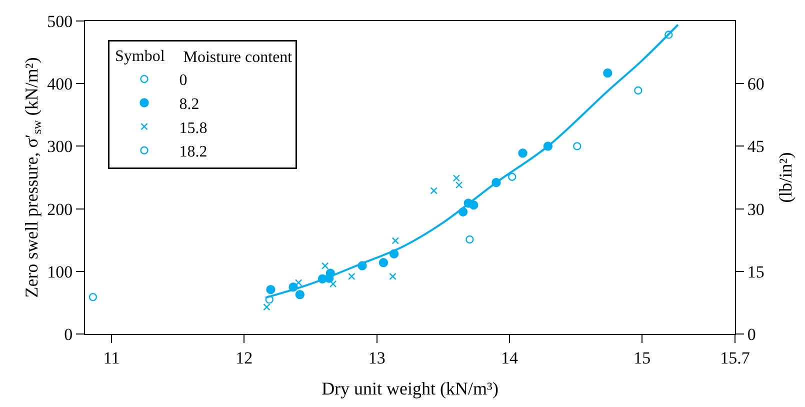 Image resolution: width=805 pixels, height=407 pixels. I want to click on x-axis-title: Dry unit weight (kN/m³), so click(410, 388).